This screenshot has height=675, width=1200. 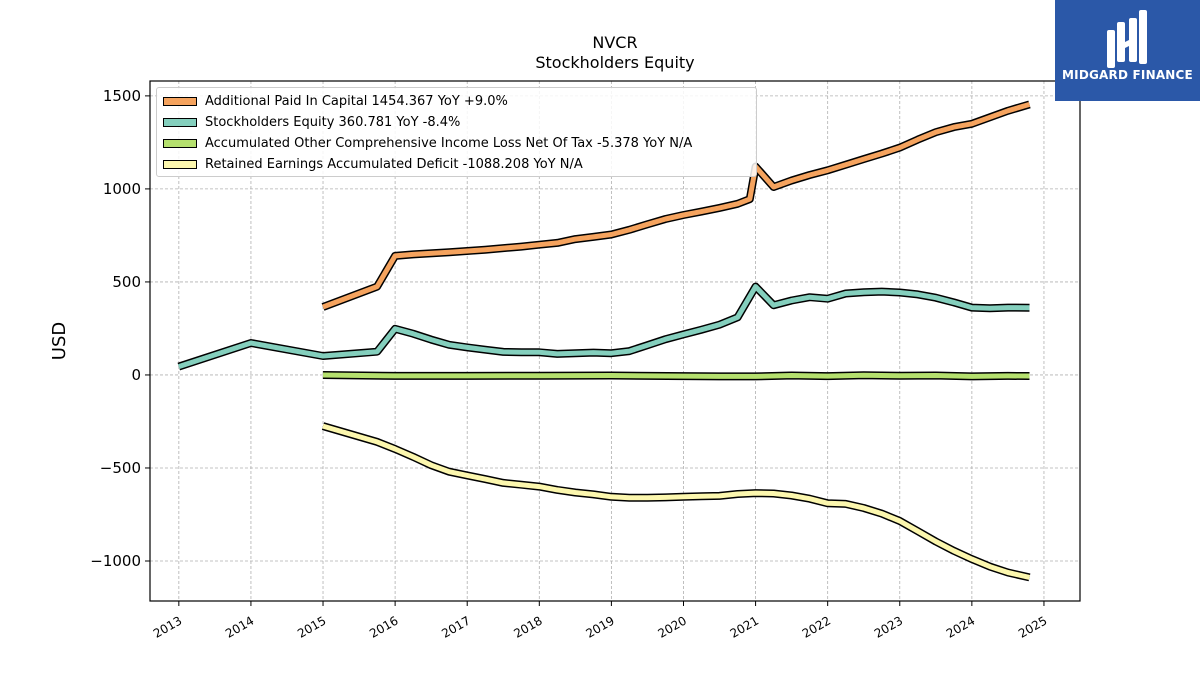 What do you see at coordinates (615, 62) in the screenshot?
I see `chart-subtitle: Stockholders Equity` at bounding box center [615, 62].